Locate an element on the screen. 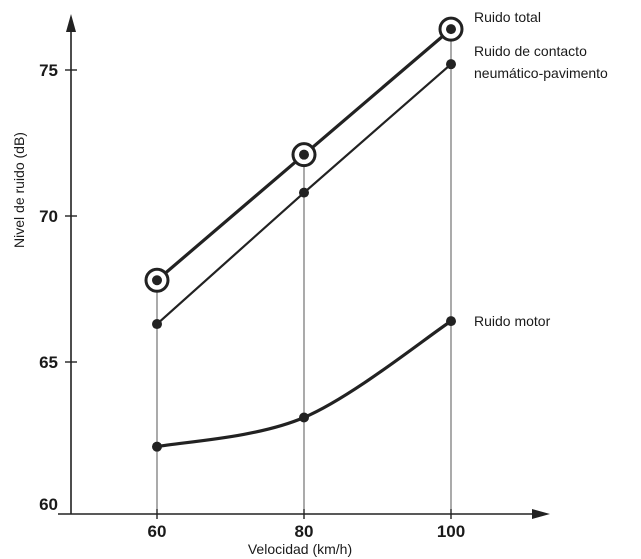 Image resolution: width=641 pixels, height=559 pixels. series-label: Ruido de contacto is located at coordinates (530, 51).